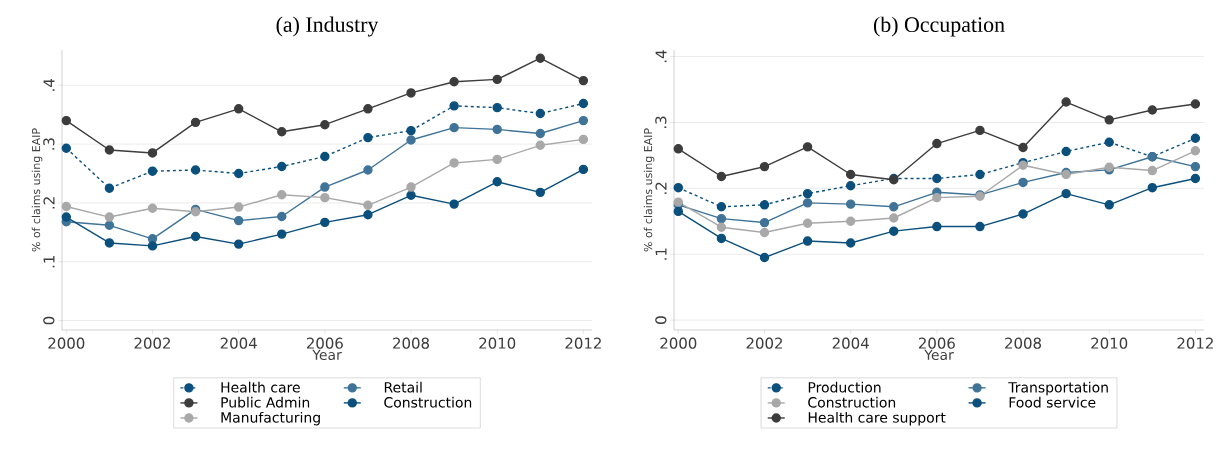 The image size is (1231, 466). Describe the element at coordinates (265, 402) in the screenshot. I see `legend-label: Public Admin` at that location.